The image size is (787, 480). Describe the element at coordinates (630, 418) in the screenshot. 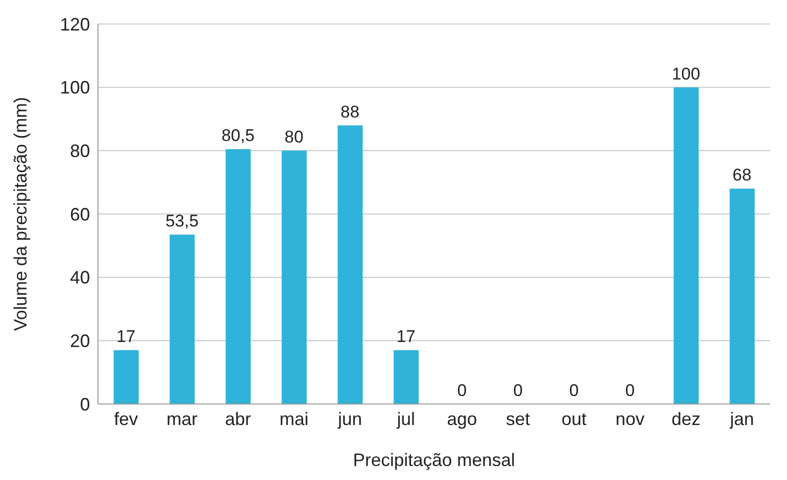

I see `x-tick-label: nov` at that location.